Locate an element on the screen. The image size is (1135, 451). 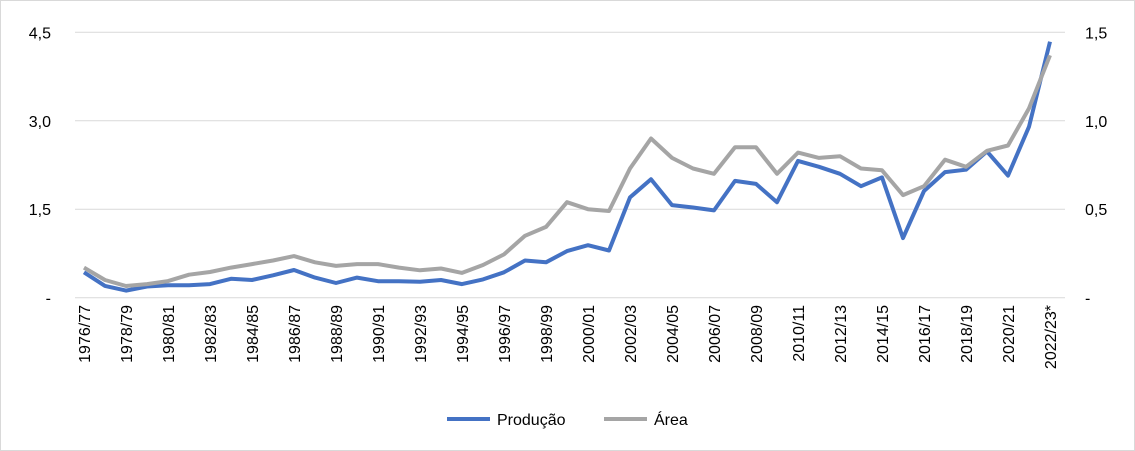
x-tick-label: 1996/97 is located at coordinates (505, 334).